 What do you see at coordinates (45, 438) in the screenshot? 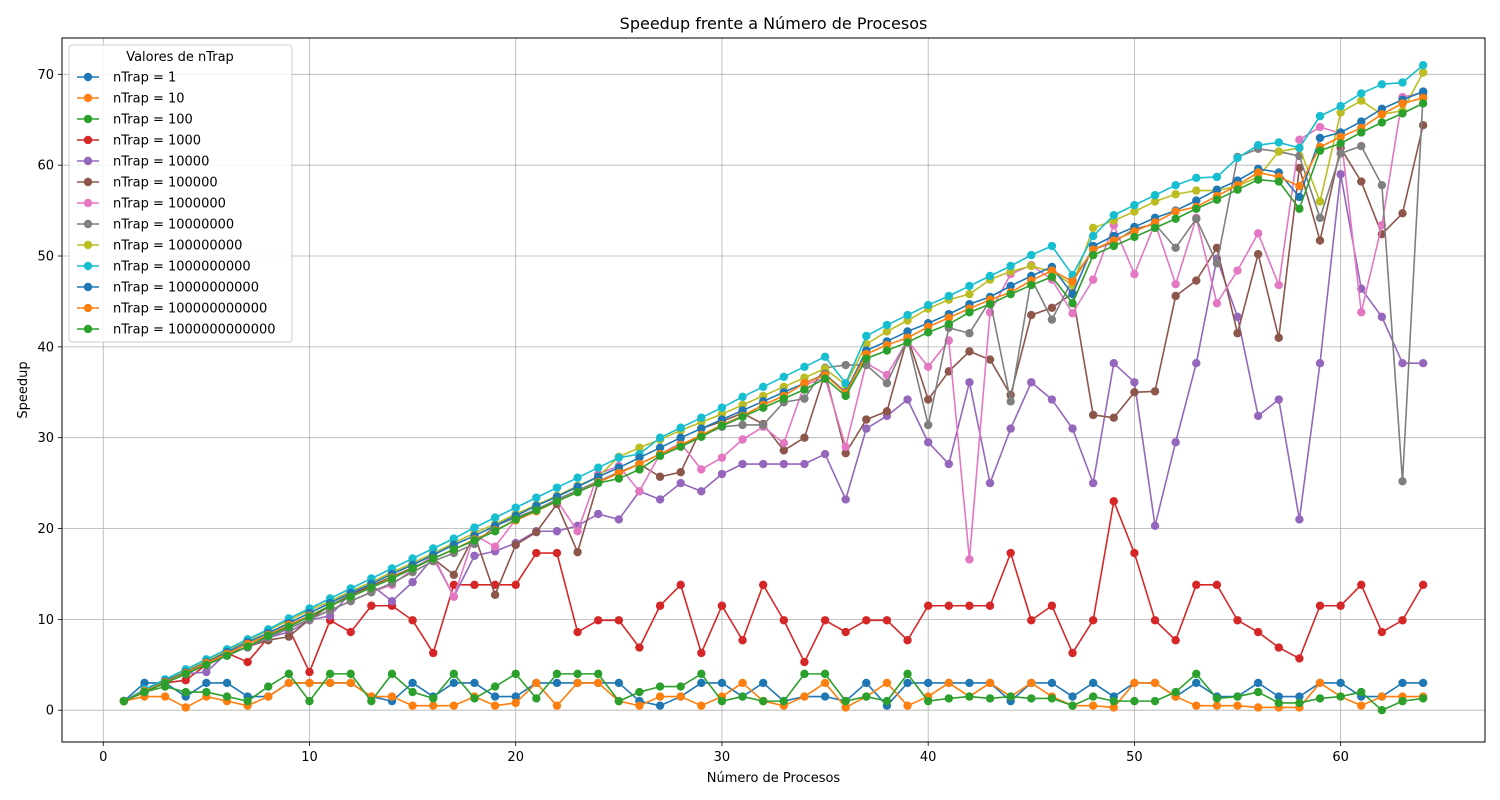
I see `y-tick-label: 30` at bounding box center [45, 438].